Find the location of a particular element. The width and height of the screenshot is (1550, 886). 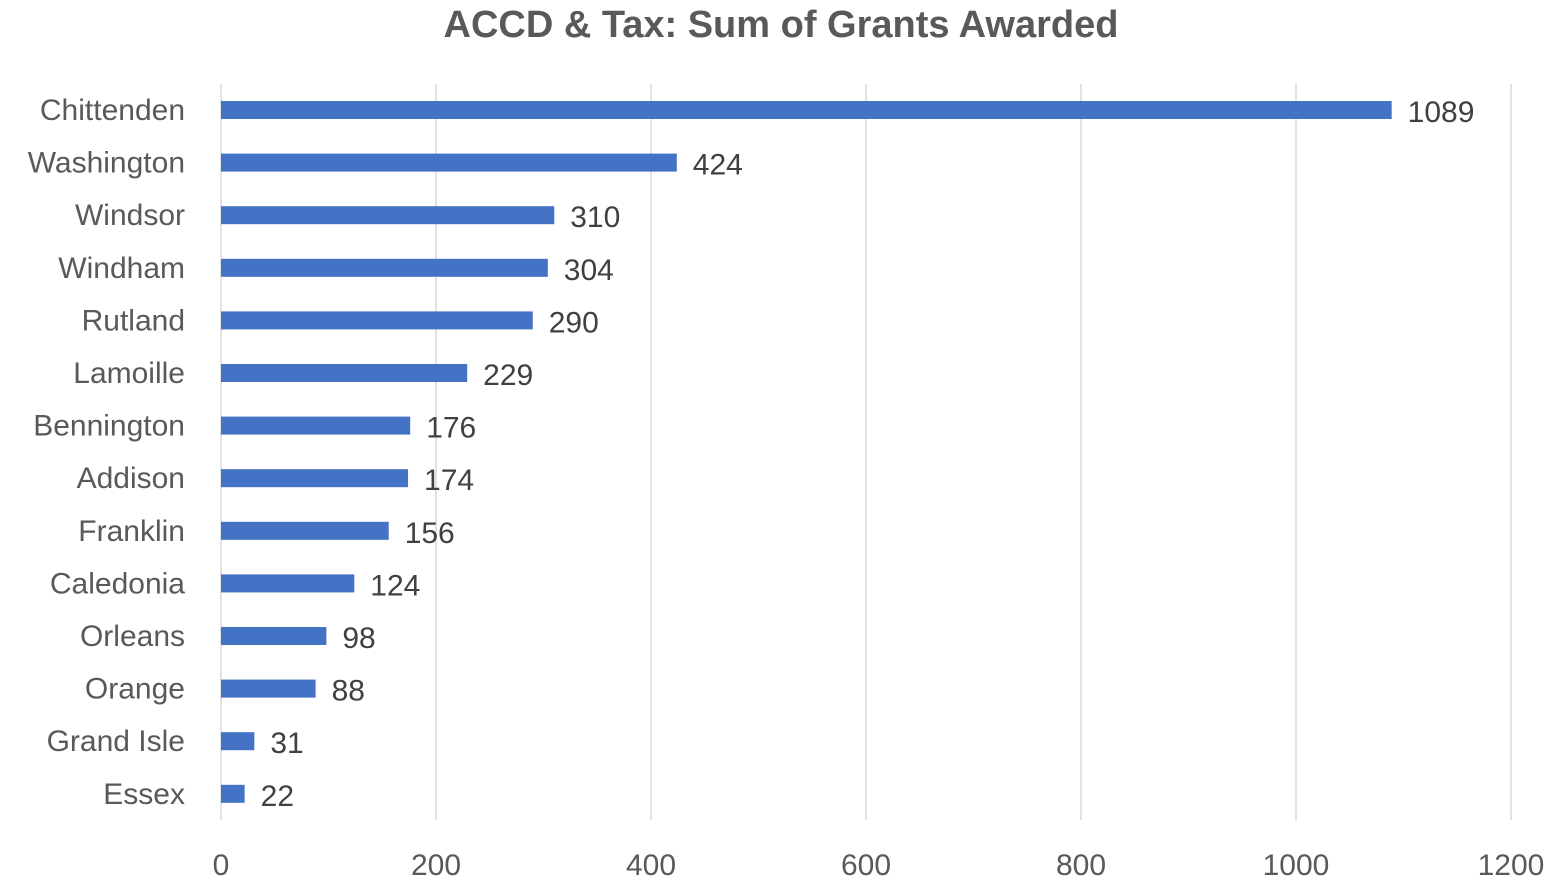

category-label: Washington is located at coordinates (106, 163).